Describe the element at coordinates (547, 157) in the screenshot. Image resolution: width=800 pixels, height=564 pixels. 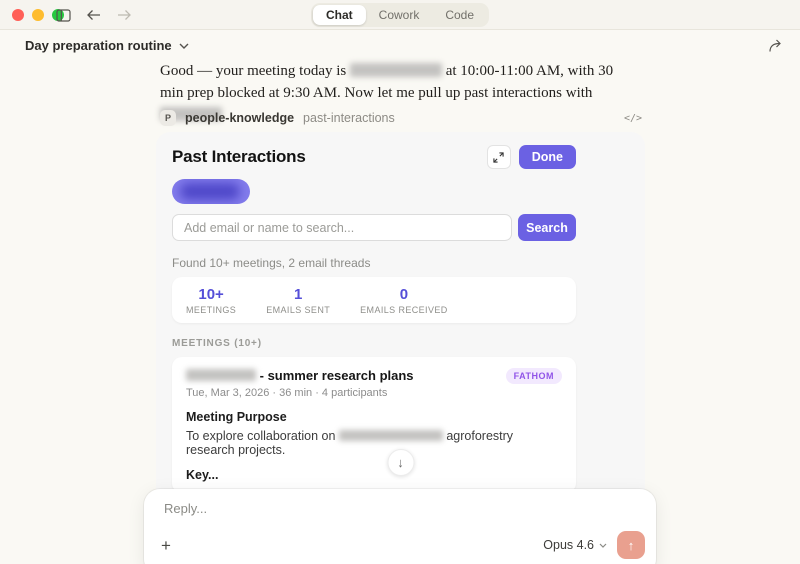
I see `done-button: Done` at that location.